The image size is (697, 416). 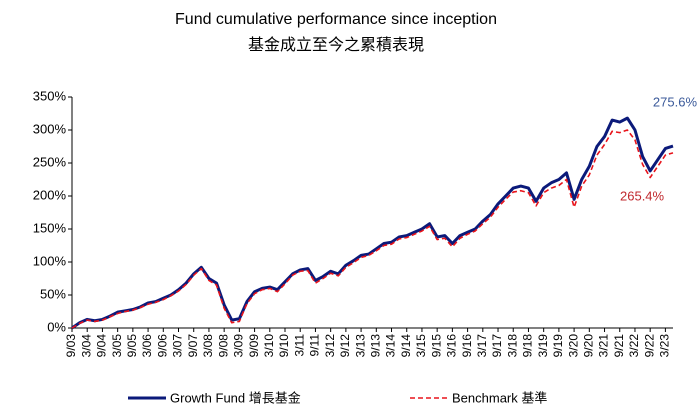 What do you see at coordinates (193, 346) in the screenshot?
I see `x-tick-label: 9/07` at bounding box center [193, 346].